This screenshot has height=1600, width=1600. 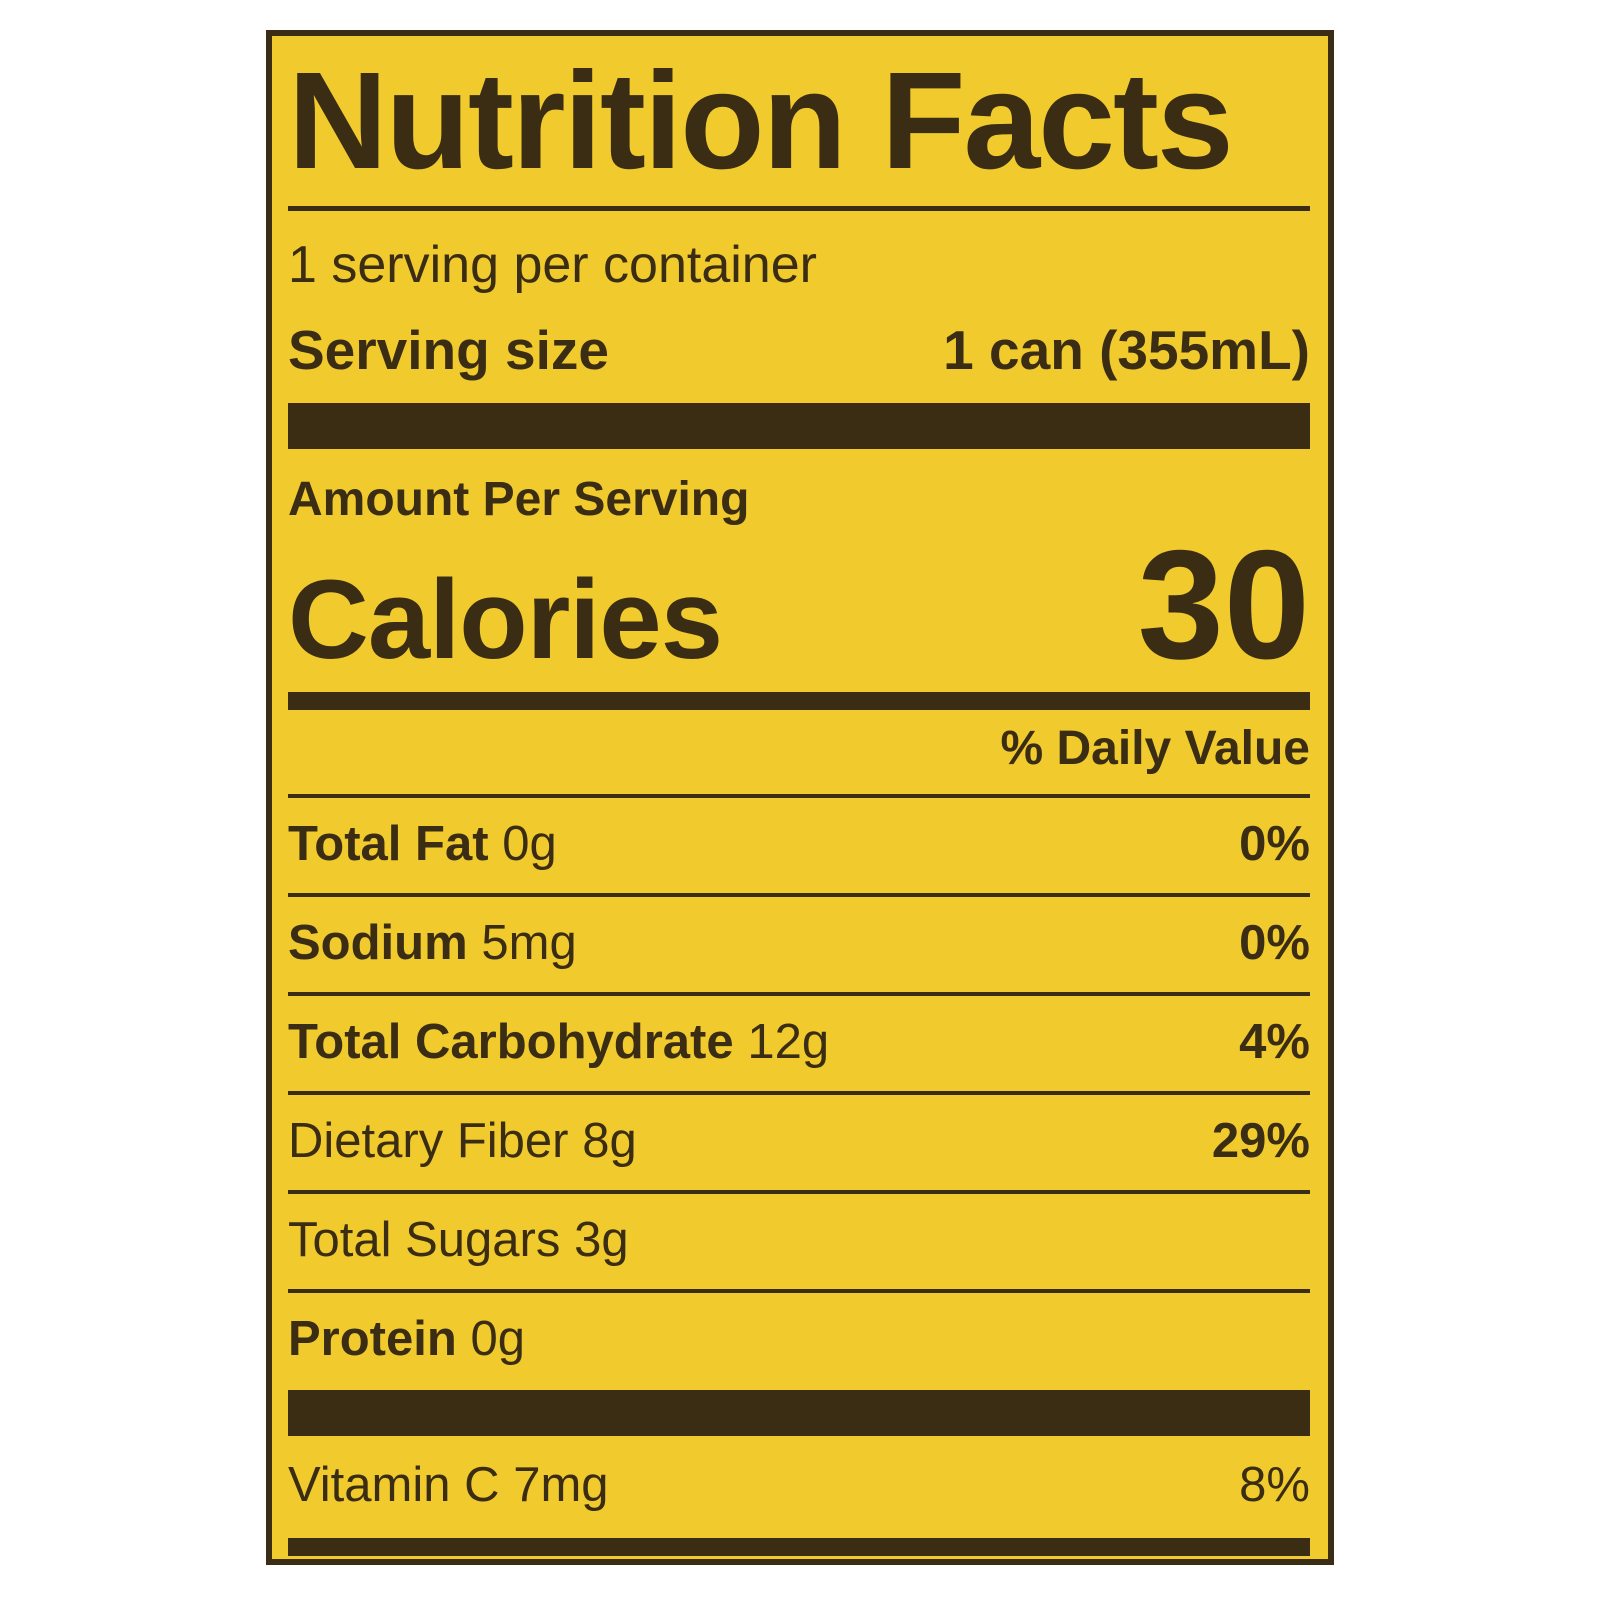 What do you see at coordinates (1223, 605) in the screenshot?
I see `calories-value: 30` at bounding box center [1223, 605].